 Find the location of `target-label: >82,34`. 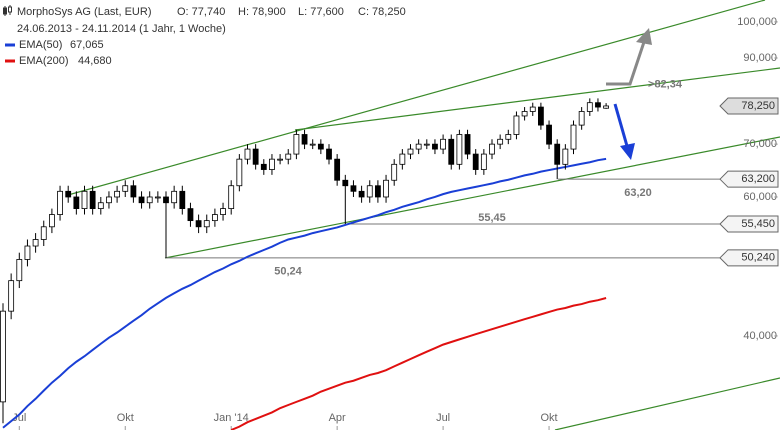

target-label: >82,34 is located at coordinates (665, 84).